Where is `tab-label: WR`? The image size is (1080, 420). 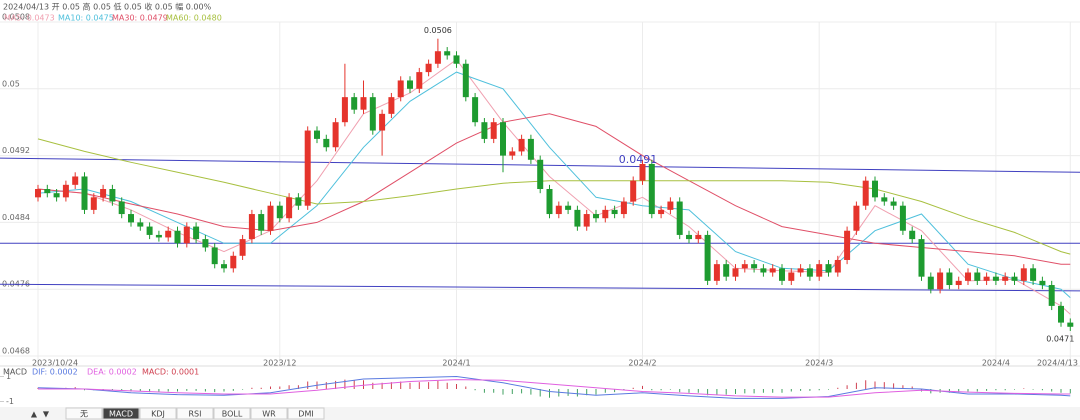 tab-label: WR is located at coordinates (269, 414).